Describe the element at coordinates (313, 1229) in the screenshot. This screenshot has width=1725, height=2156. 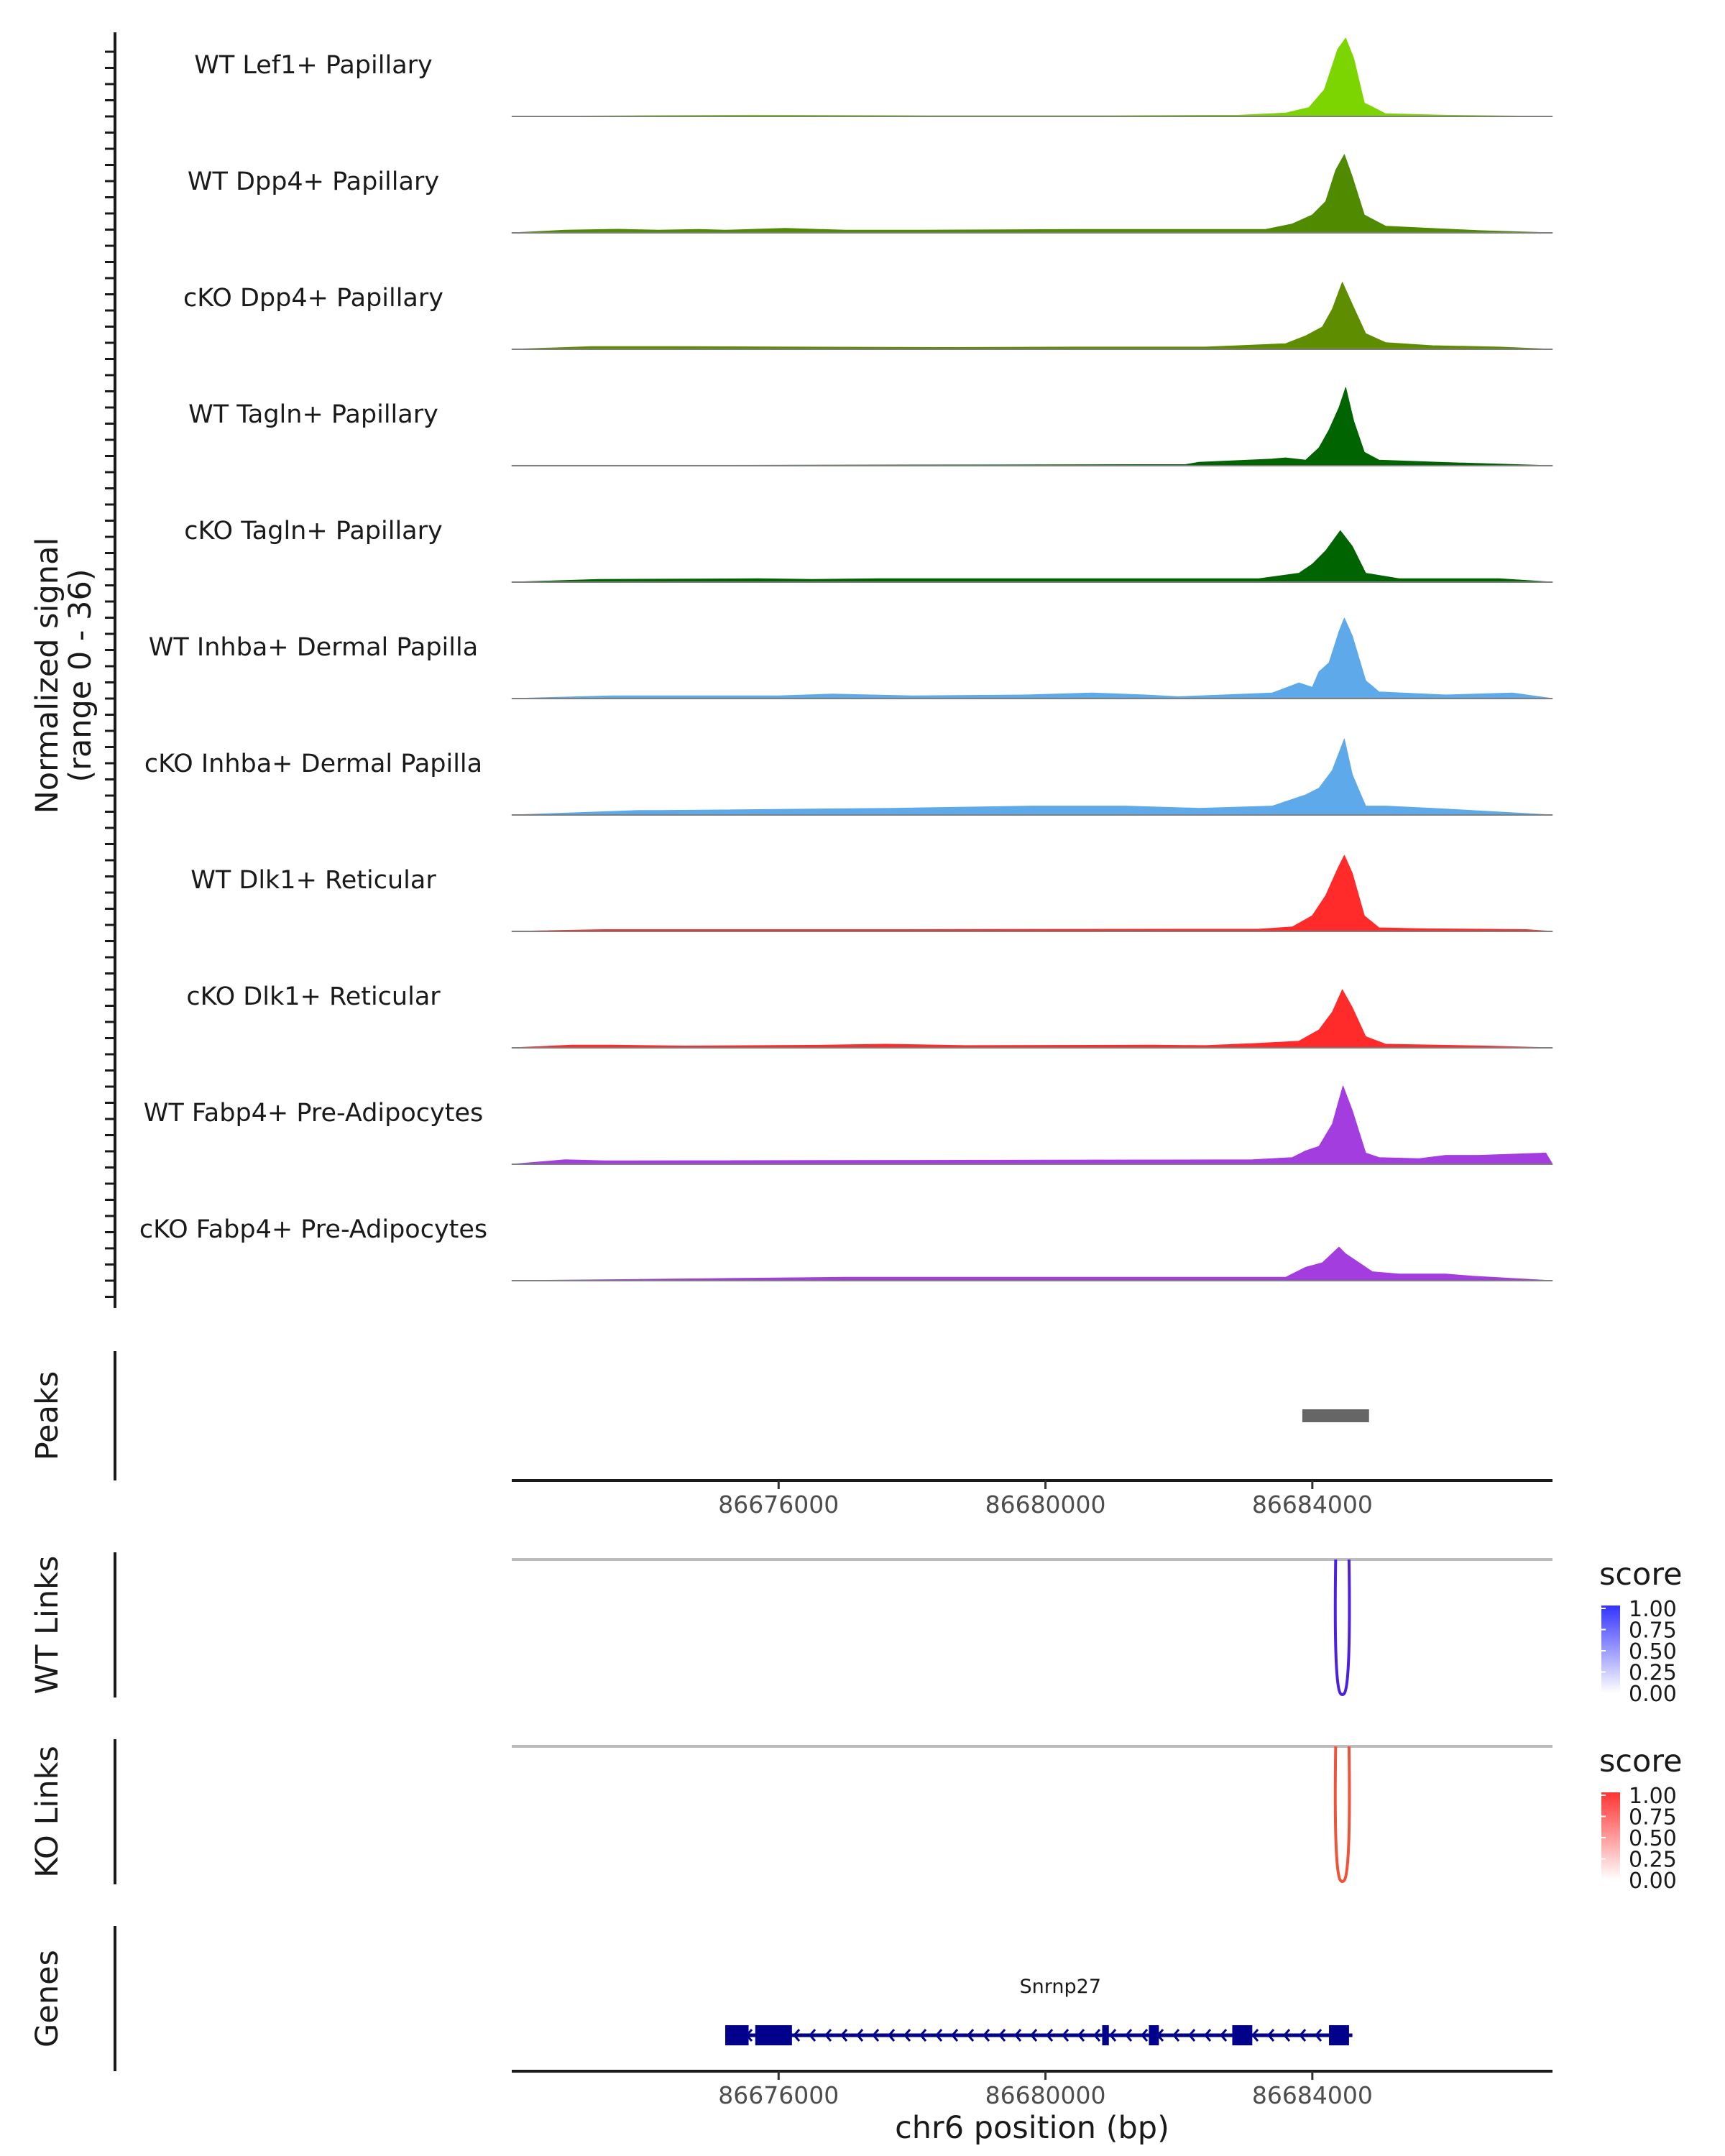
I see `track-label: cKO Fabp4+ Pre-Adipocytes` at that location.